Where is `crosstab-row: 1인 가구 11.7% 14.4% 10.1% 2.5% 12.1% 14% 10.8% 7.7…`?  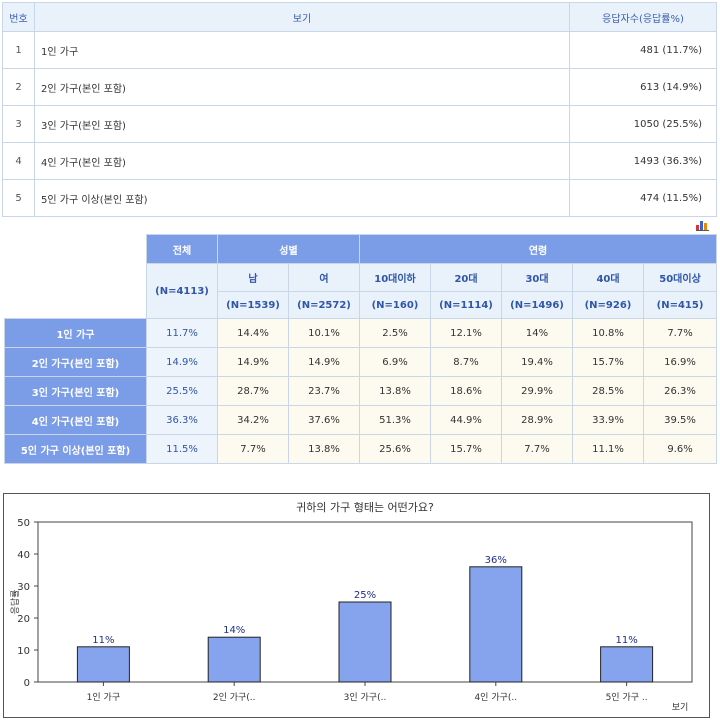
crosstab-row: 1인 가구 11.7% 14.4% 10.1% 2.5% 12.1% 14% 10.8% 7.7… is located at coordinates (361, 333).